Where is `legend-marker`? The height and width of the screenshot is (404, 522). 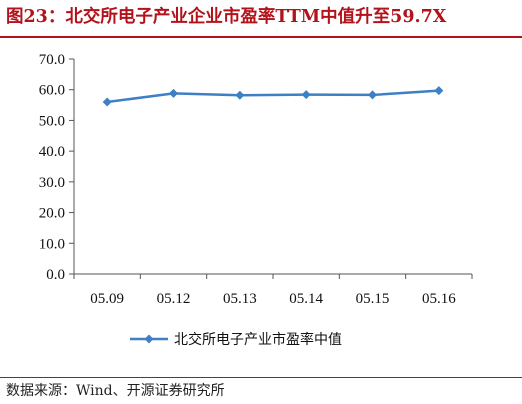 legend-marker is located at coordinates (149, 339).